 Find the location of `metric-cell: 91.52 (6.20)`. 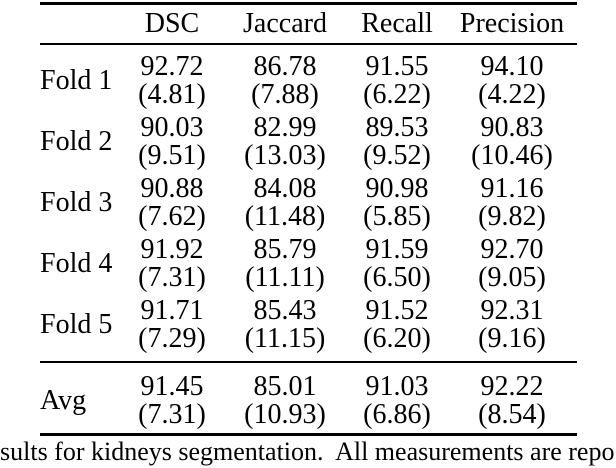

metric-cell: 91.52 (6.20) is located at coordinates (397, 325).